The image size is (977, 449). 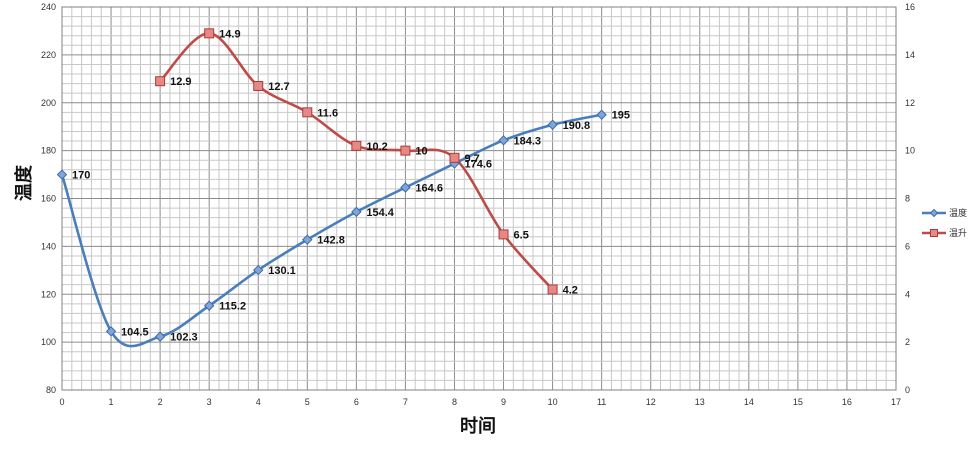 What do you see at coordinates (896, 402) in the screenshot?
I see `x-tick-label: 17` at bounding box center [896, 402].